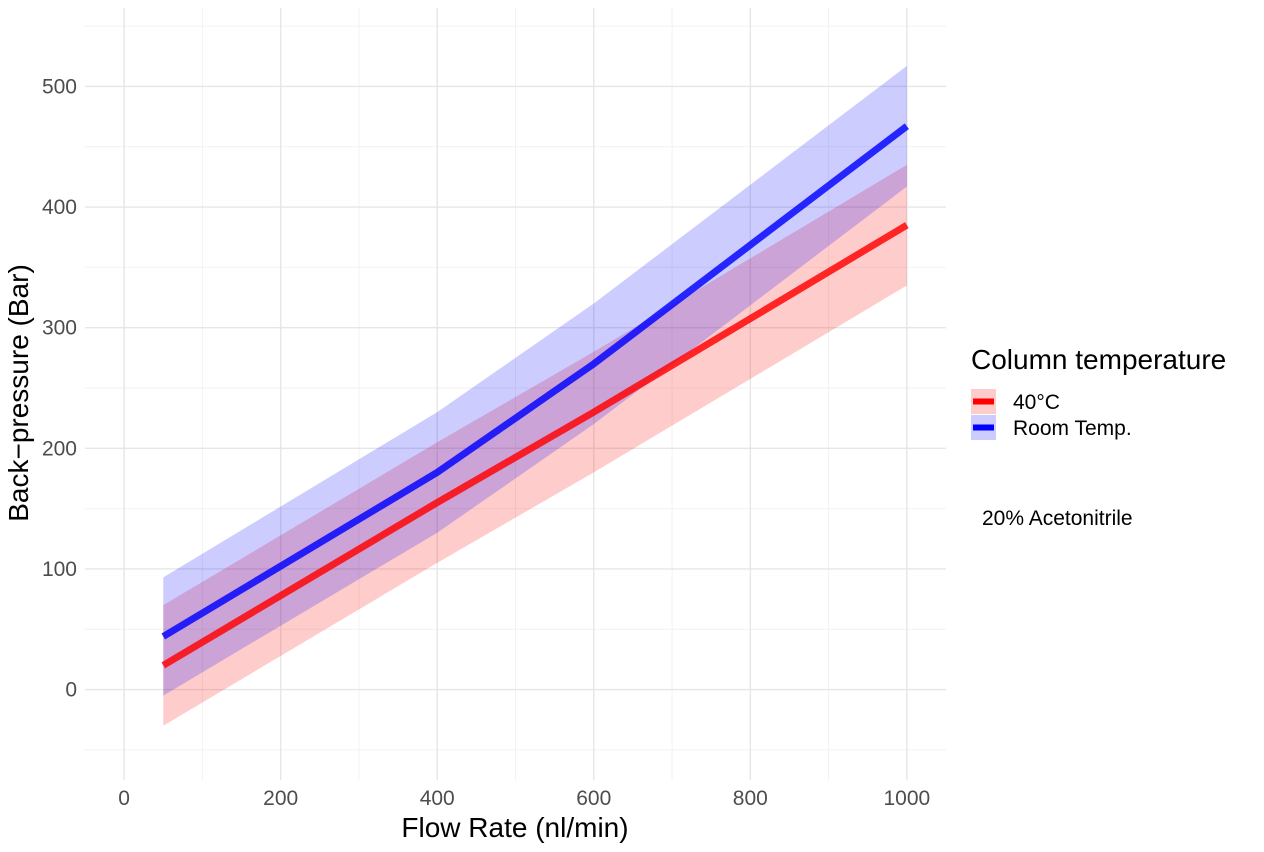 The image size is (1264, 852). I want to click on y-tick-label: 500, so click(59, 86).